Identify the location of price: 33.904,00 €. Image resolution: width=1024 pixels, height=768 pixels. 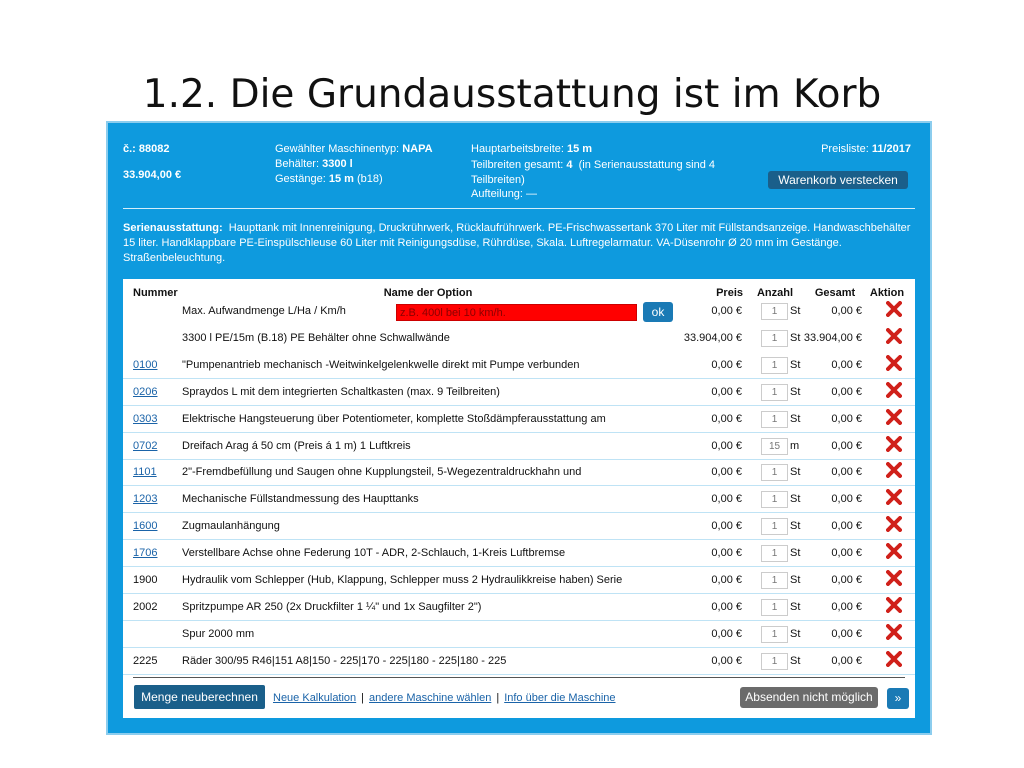
(712, 337).